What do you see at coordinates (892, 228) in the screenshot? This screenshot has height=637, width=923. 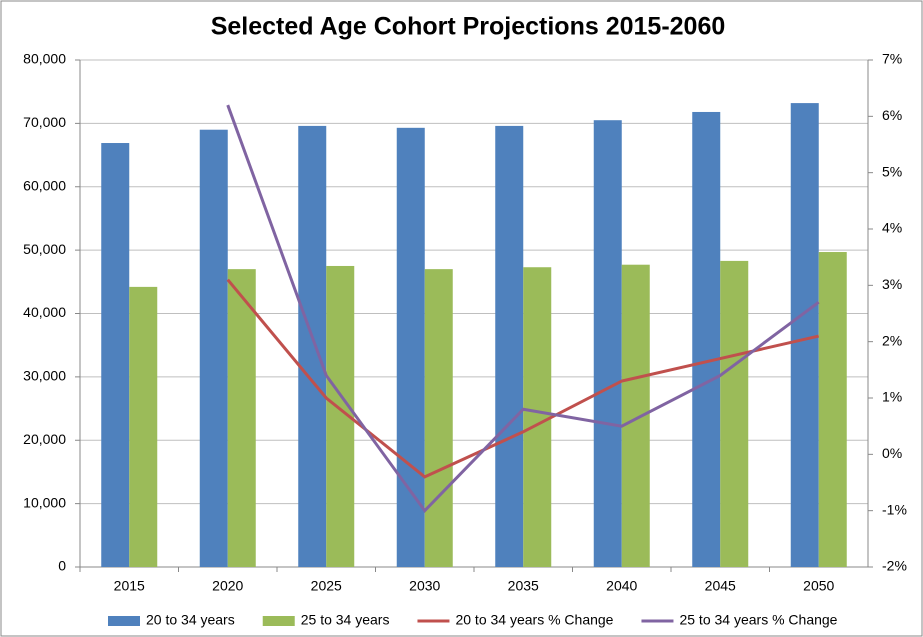 I see `y2-tick-label: 4%` at bounding box center [892, 228].